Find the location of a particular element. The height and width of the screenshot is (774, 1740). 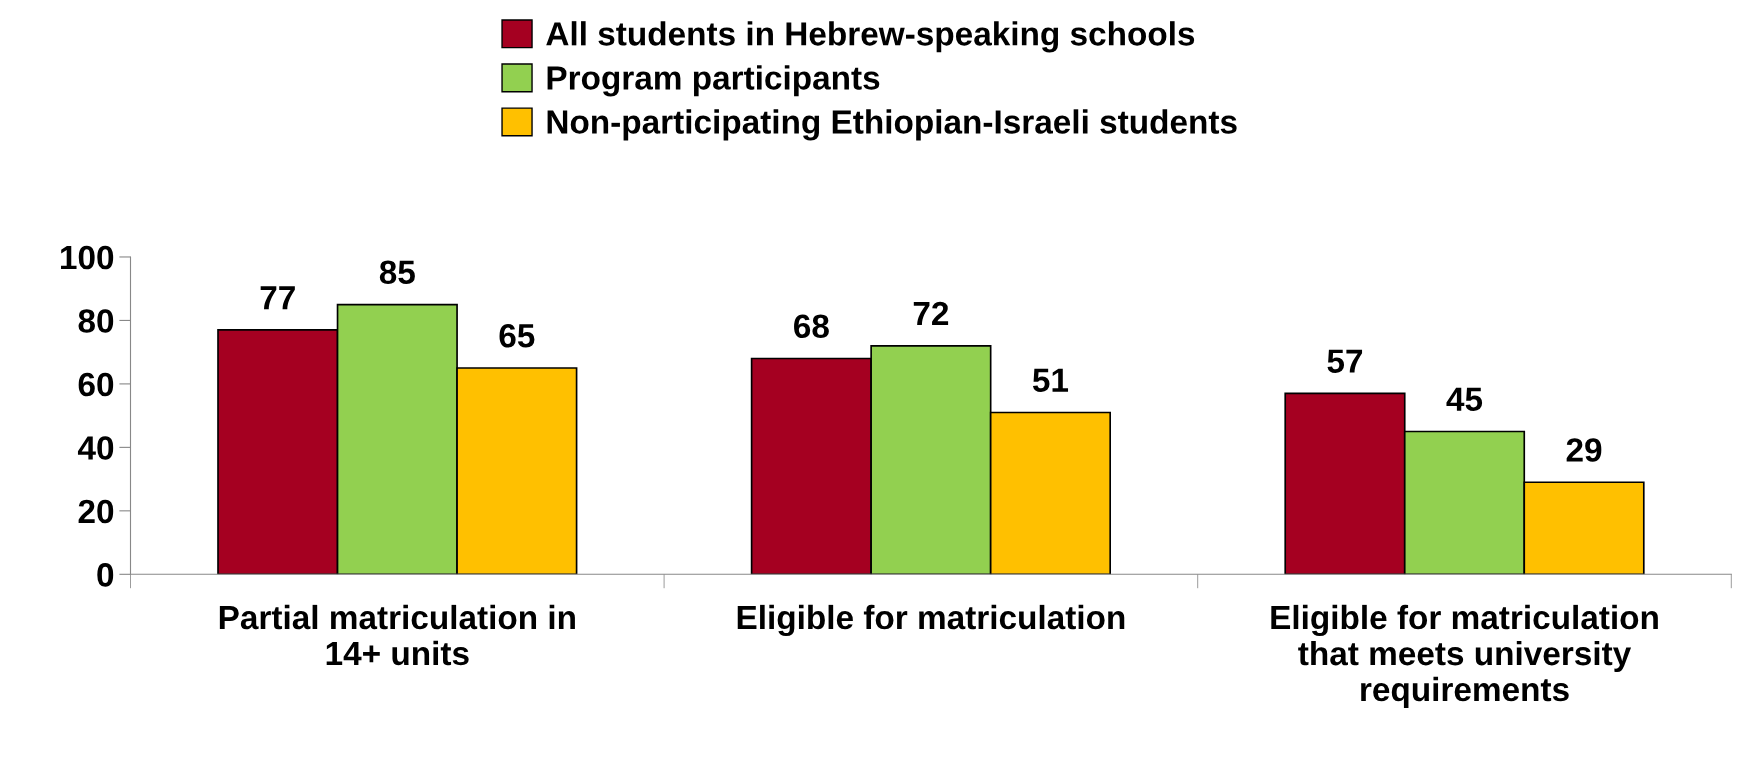

data-label: 65 is located at coordinates (517, 335).